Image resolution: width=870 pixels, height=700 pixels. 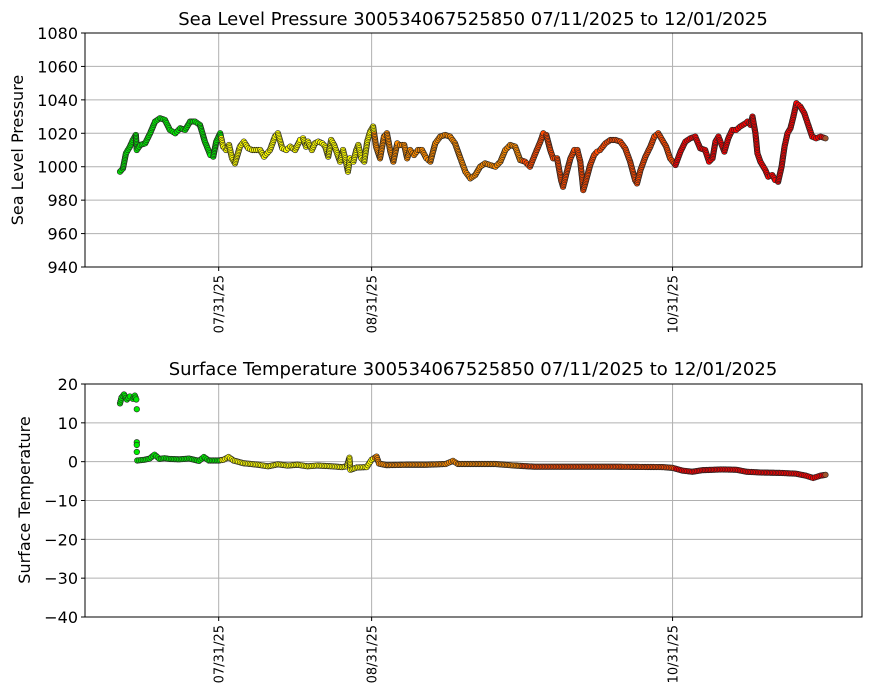 What do you see at coordinates (61, 501) in the screenshot?
I see `y-tick-label: −10` at bounding box center [61, 501].